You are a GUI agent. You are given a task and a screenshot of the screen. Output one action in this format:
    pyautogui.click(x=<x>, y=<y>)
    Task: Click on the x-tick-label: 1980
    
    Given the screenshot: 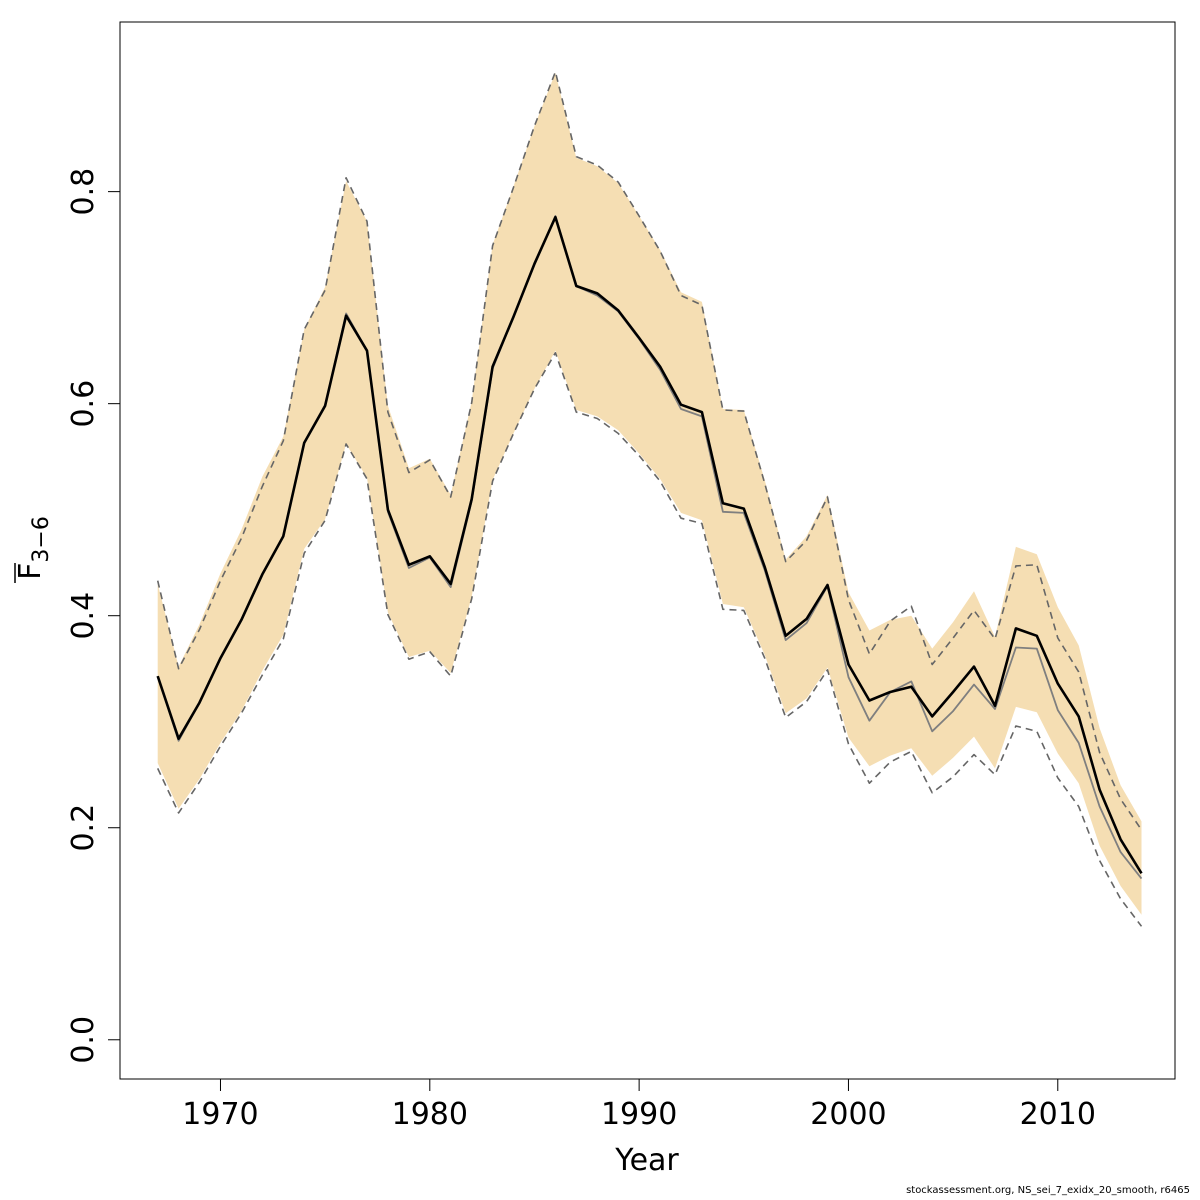 What is the action you would take?
    pyautogui.click(x=430, y=1114)
    